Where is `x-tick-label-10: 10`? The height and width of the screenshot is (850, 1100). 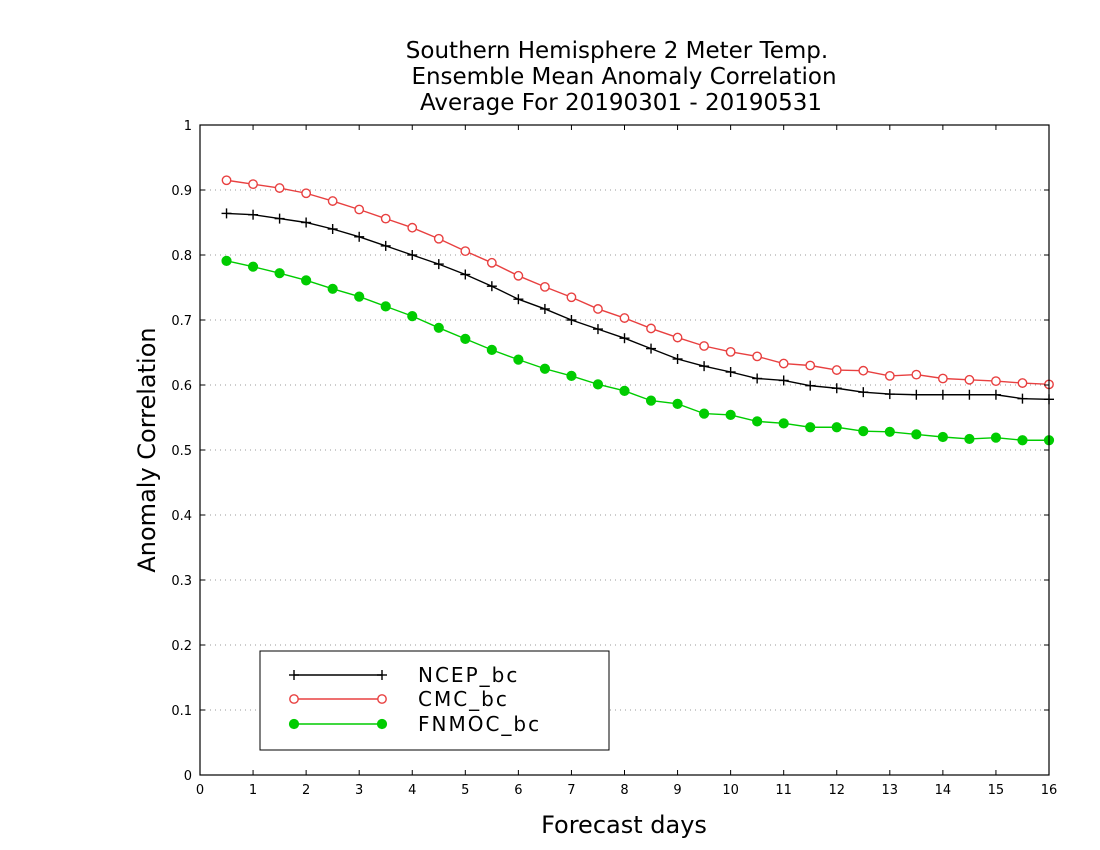
x-tick-label-10: 10 is located at coordinates (730, 790).